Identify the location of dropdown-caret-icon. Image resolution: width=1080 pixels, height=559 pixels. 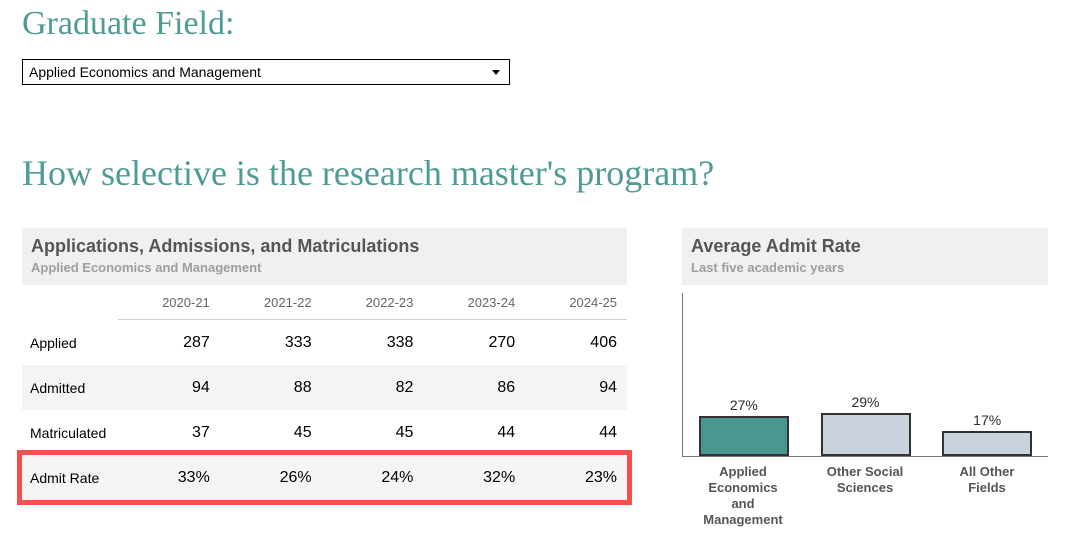
(496, 72).